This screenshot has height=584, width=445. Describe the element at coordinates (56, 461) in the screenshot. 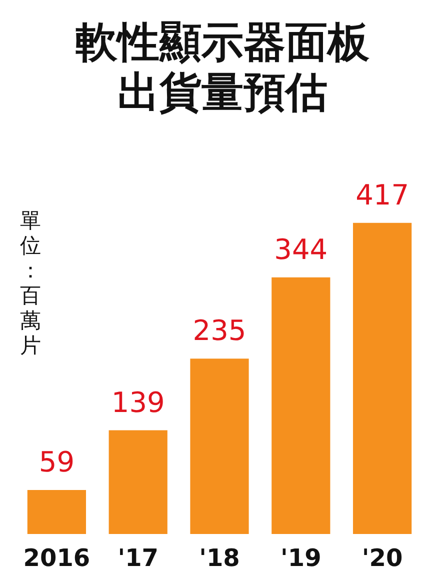

I see `data-label: 59` at that location.